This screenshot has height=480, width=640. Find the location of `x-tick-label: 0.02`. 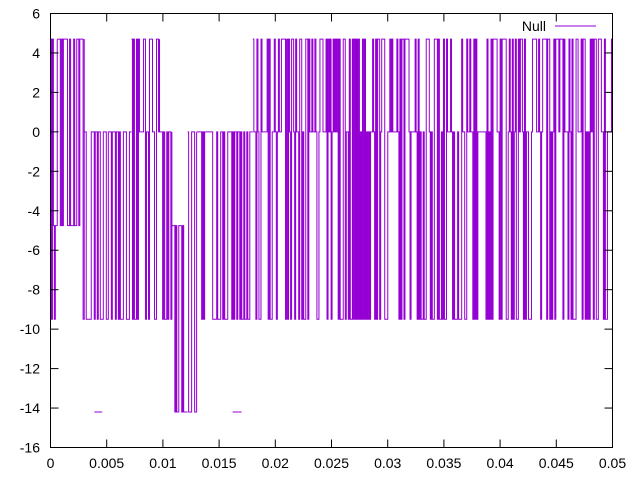

x-tick-label: 0.02 is located at coordinates (275, 463).